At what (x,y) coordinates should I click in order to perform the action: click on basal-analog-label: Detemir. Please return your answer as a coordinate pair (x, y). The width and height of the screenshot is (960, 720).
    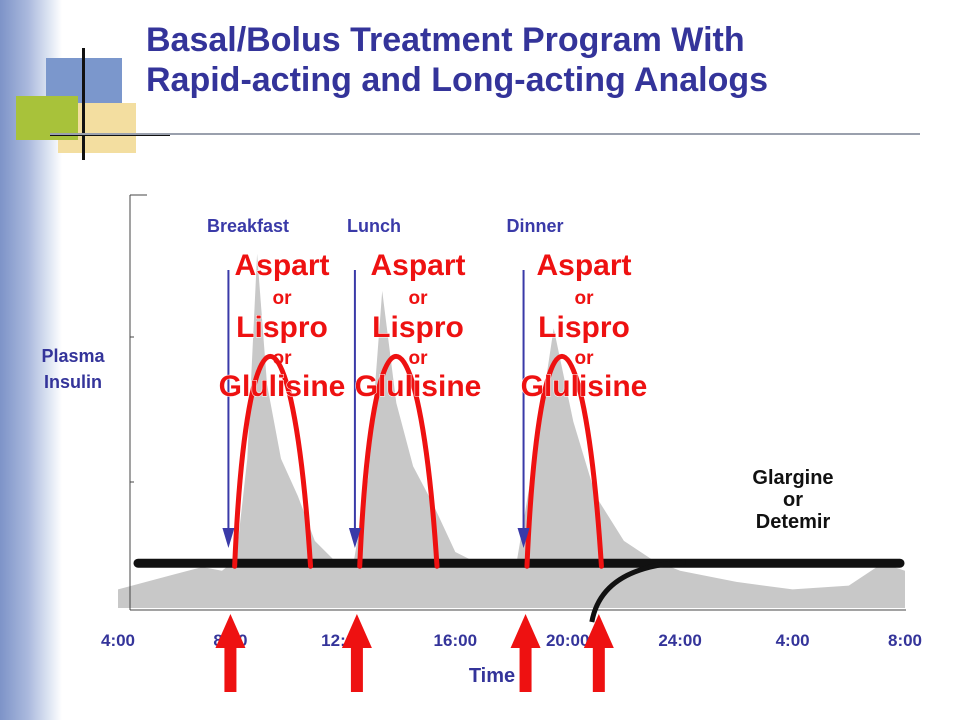
    Looking at the image, I should click on (793, 522).